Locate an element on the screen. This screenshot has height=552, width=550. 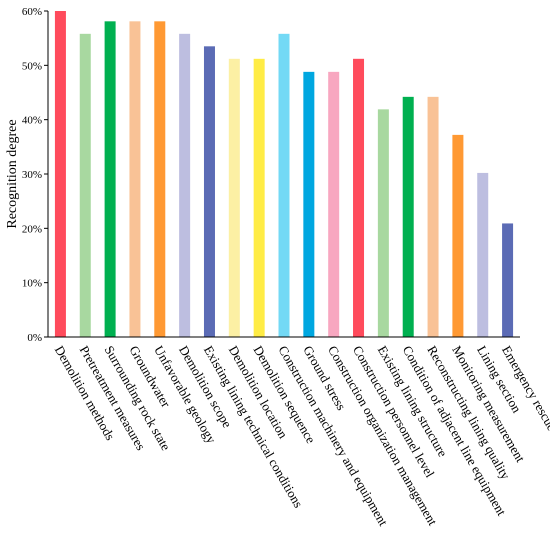
y-axis-ticks: 0% 10% 20% 30% 40% 50% 60% is located at coordinates (35, 175).